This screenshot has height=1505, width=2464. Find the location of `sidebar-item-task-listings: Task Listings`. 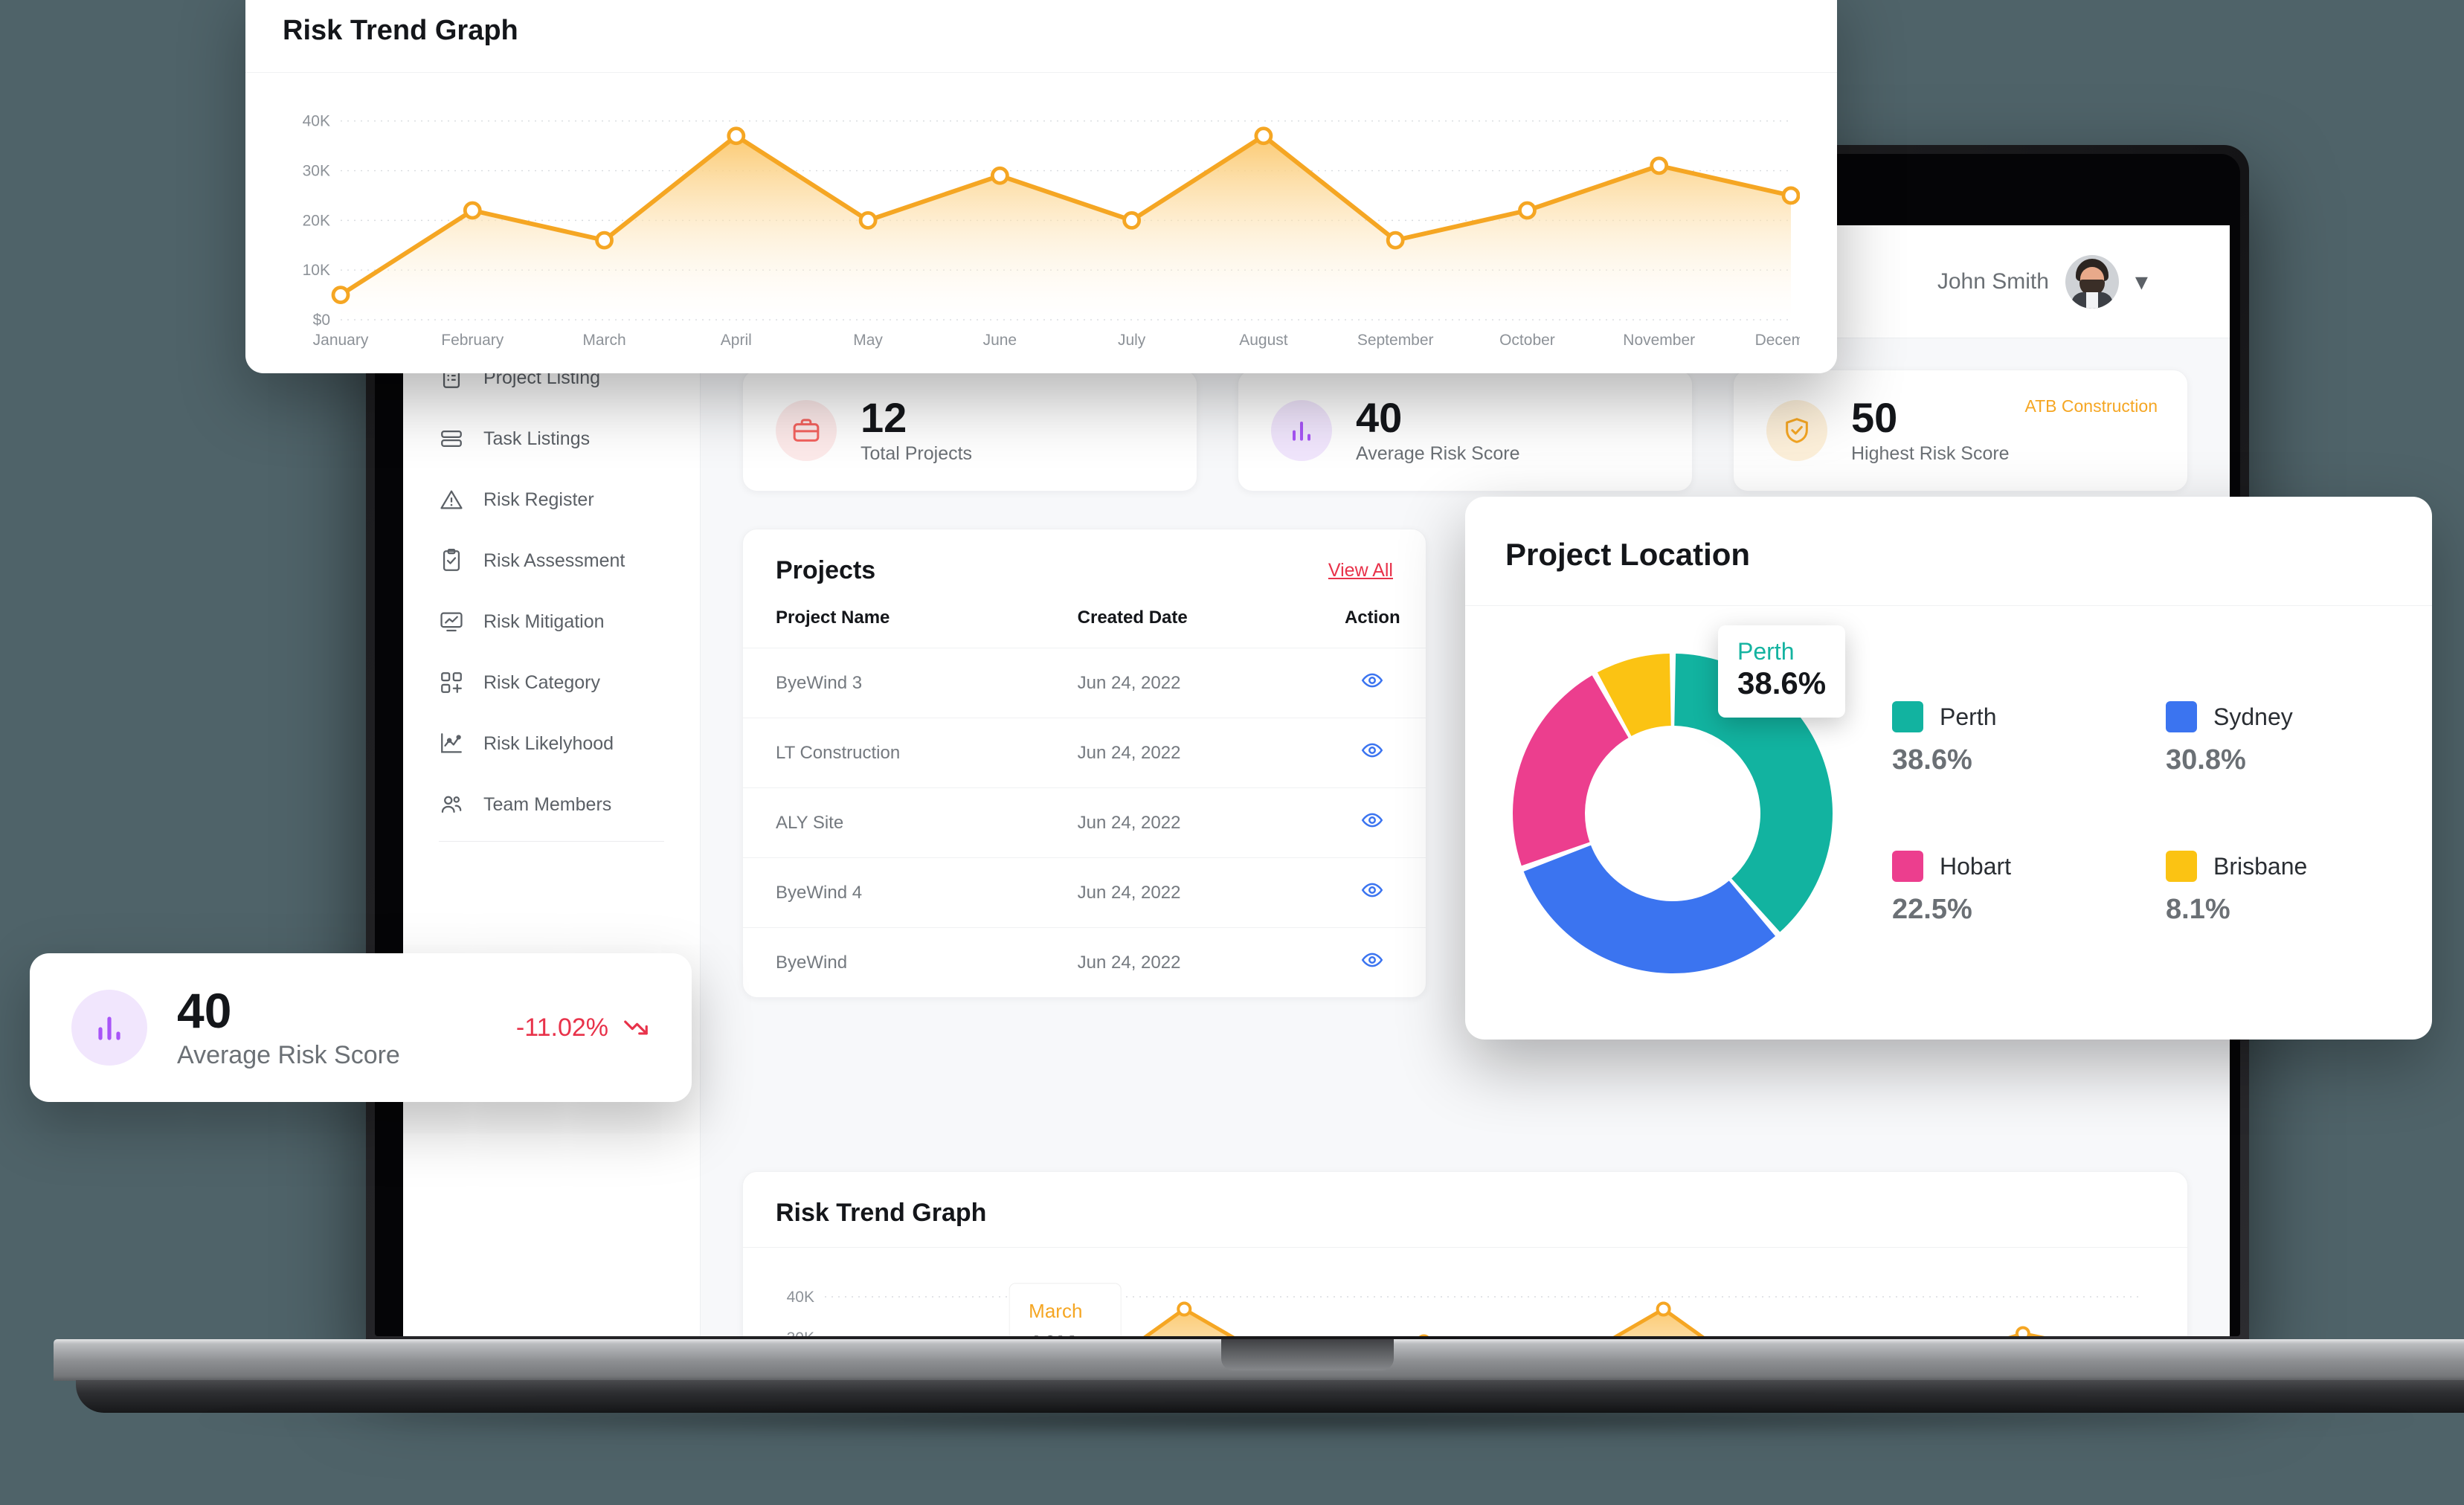

sidebar-item-task-listings: Task Listings is located at coordinates (551, 438).